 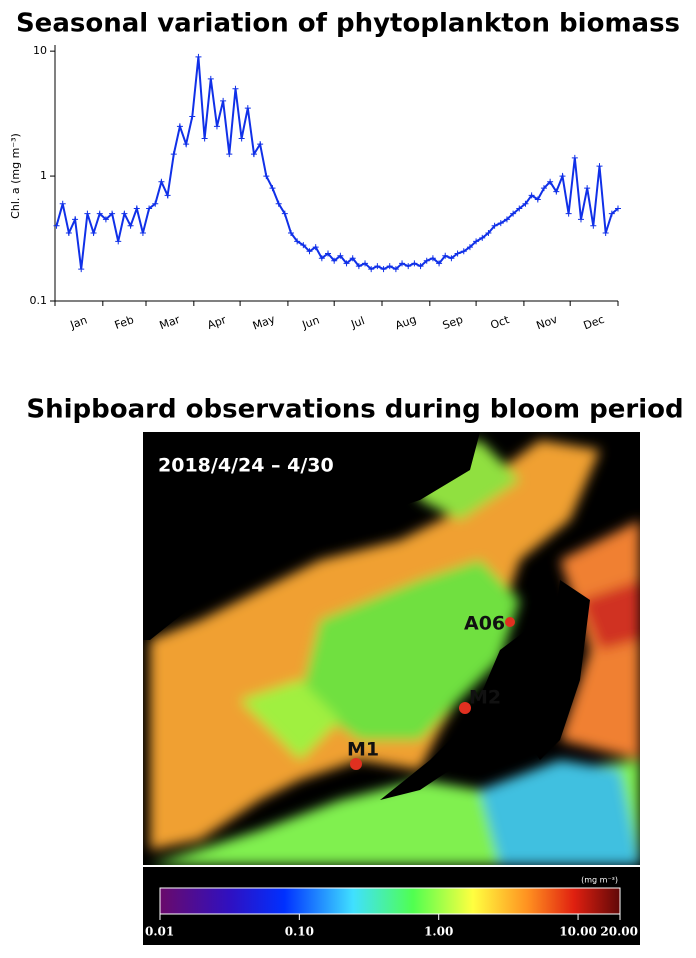 I want to click on colorbar, so click(x=390, y=901).